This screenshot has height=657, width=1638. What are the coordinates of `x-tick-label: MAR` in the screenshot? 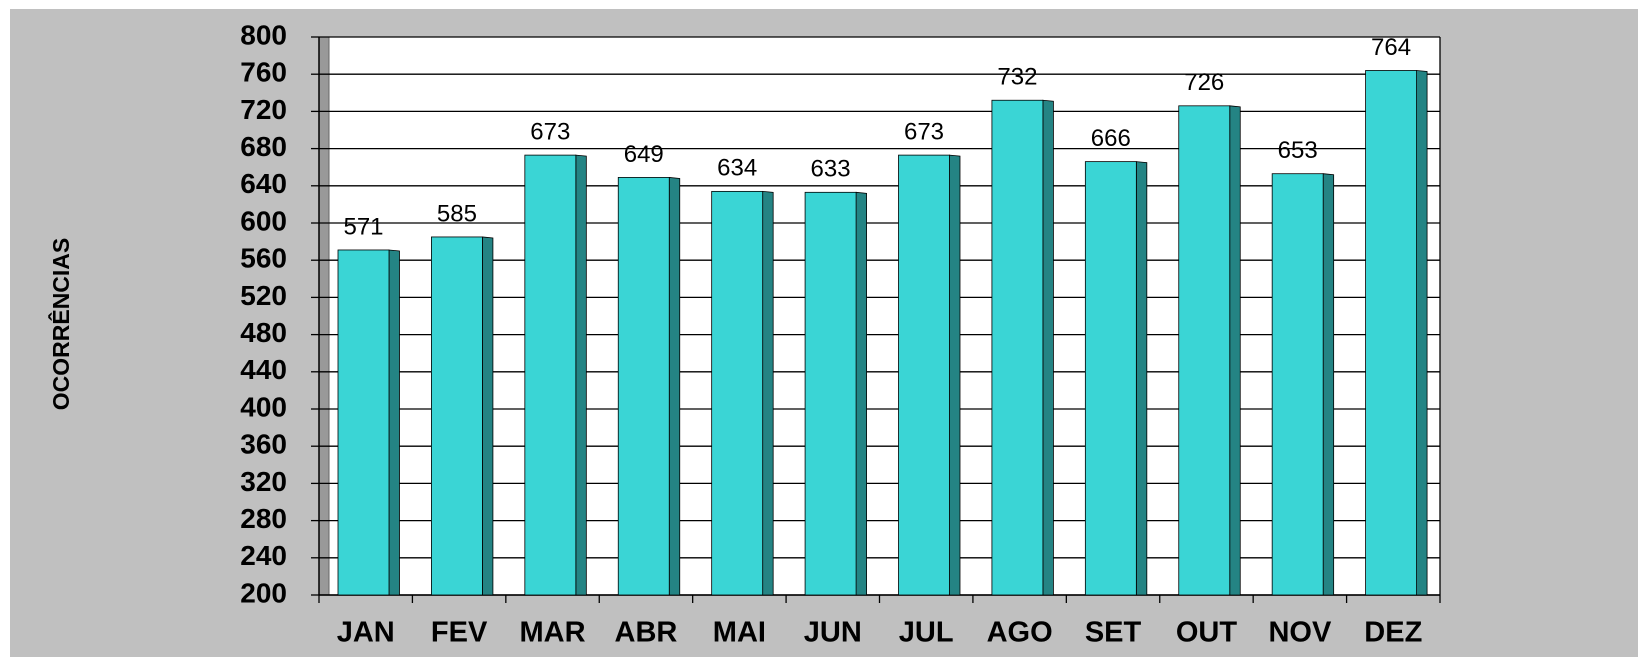 It's located at (553, 633).